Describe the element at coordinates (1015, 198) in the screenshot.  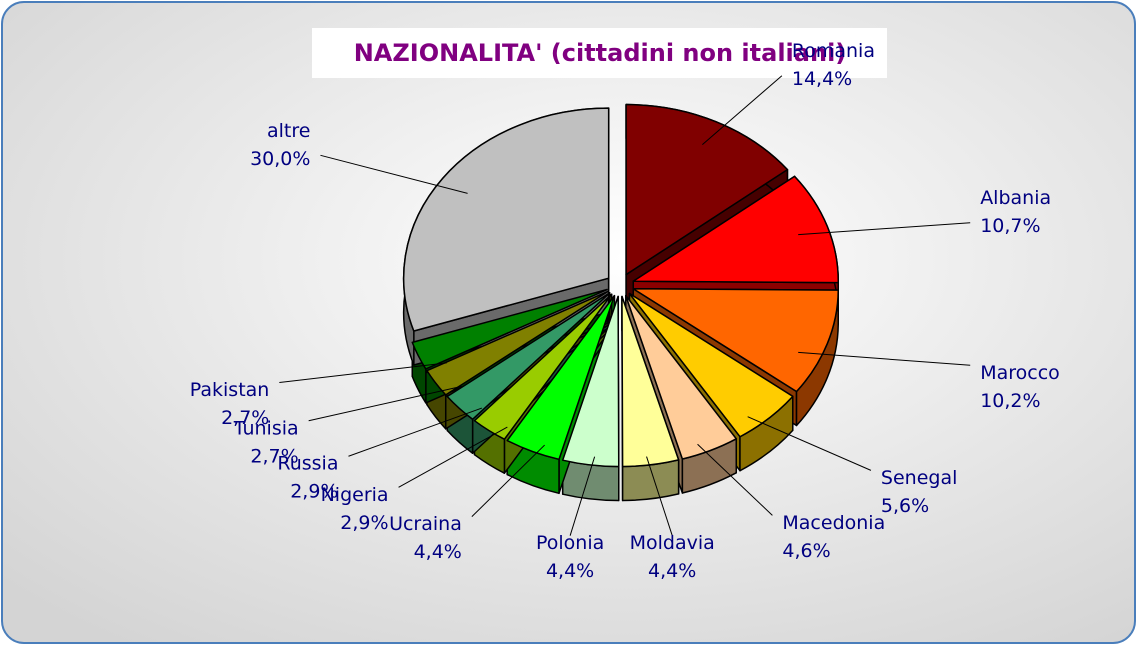
I see `slice-label: Albania` at that location.